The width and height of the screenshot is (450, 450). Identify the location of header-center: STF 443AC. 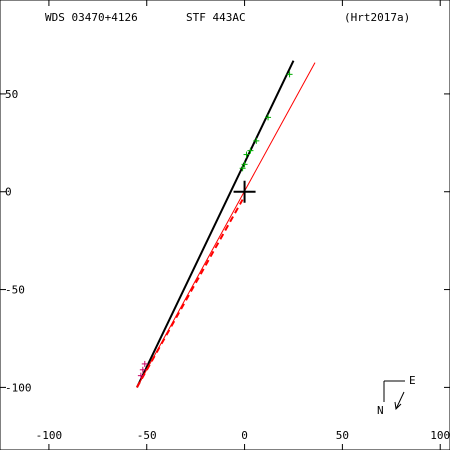
(216, 17).